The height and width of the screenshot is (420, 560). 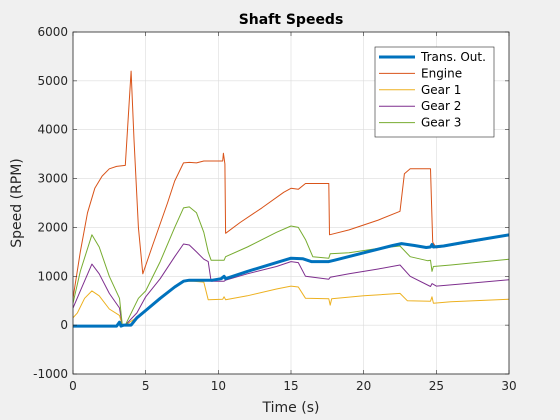 What do you see at coordinates (52, 227) in the screenshot?
I see `y-tick-label: 2000` at bounding box center [52, 227].